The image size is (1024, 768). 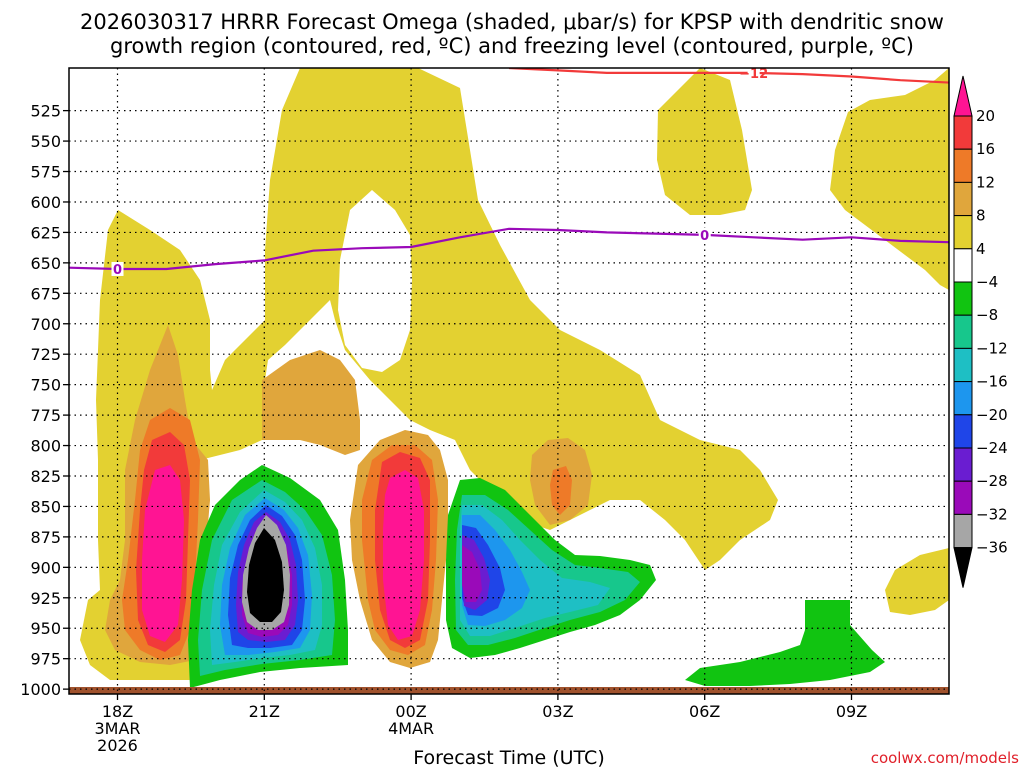 I want to click on y-tick-label-875: 875, so click(x=45, y=537).